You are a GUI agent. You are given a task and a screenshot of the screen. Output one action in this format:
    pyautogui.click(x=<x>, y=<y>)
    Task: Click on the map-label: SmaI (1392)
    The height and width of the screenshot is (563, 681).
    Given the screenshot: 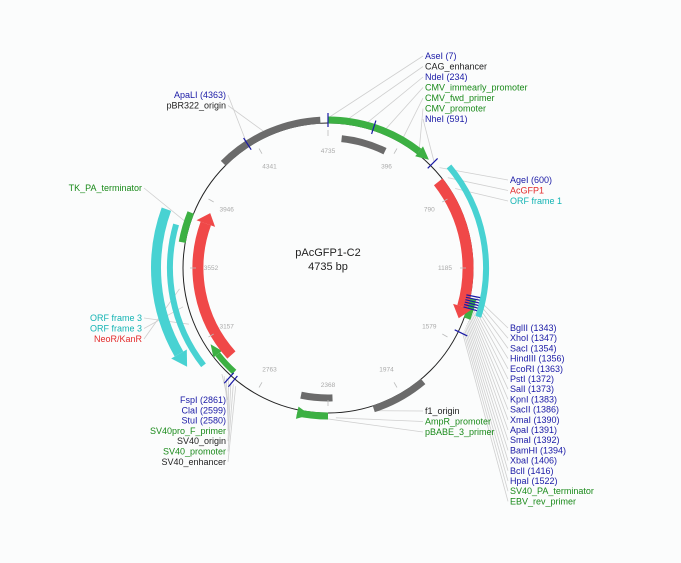 What is the action you would take?
    pyautogui.click(x=535, y=440)
    